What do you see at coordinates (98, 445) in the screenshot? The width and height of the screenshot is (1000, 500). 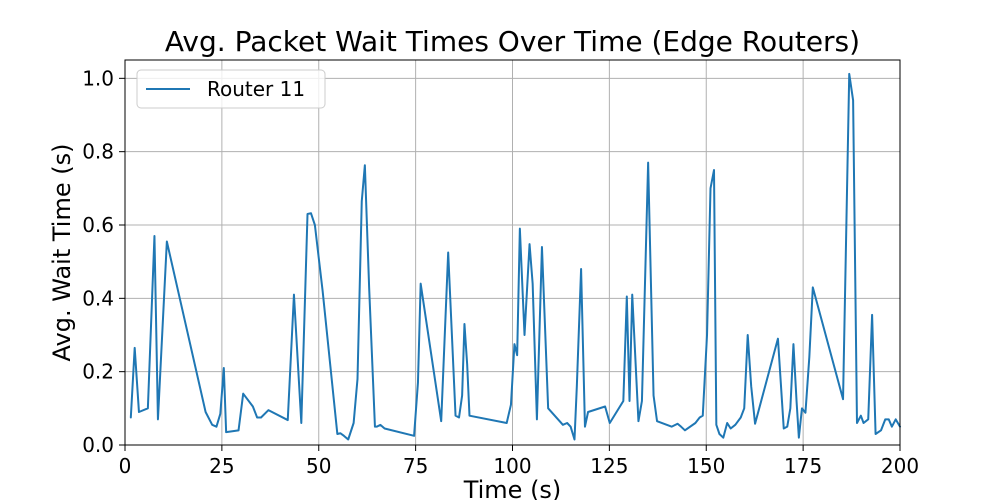 I see `y-tick-label: 0.0` at bounding box center [98, 445].